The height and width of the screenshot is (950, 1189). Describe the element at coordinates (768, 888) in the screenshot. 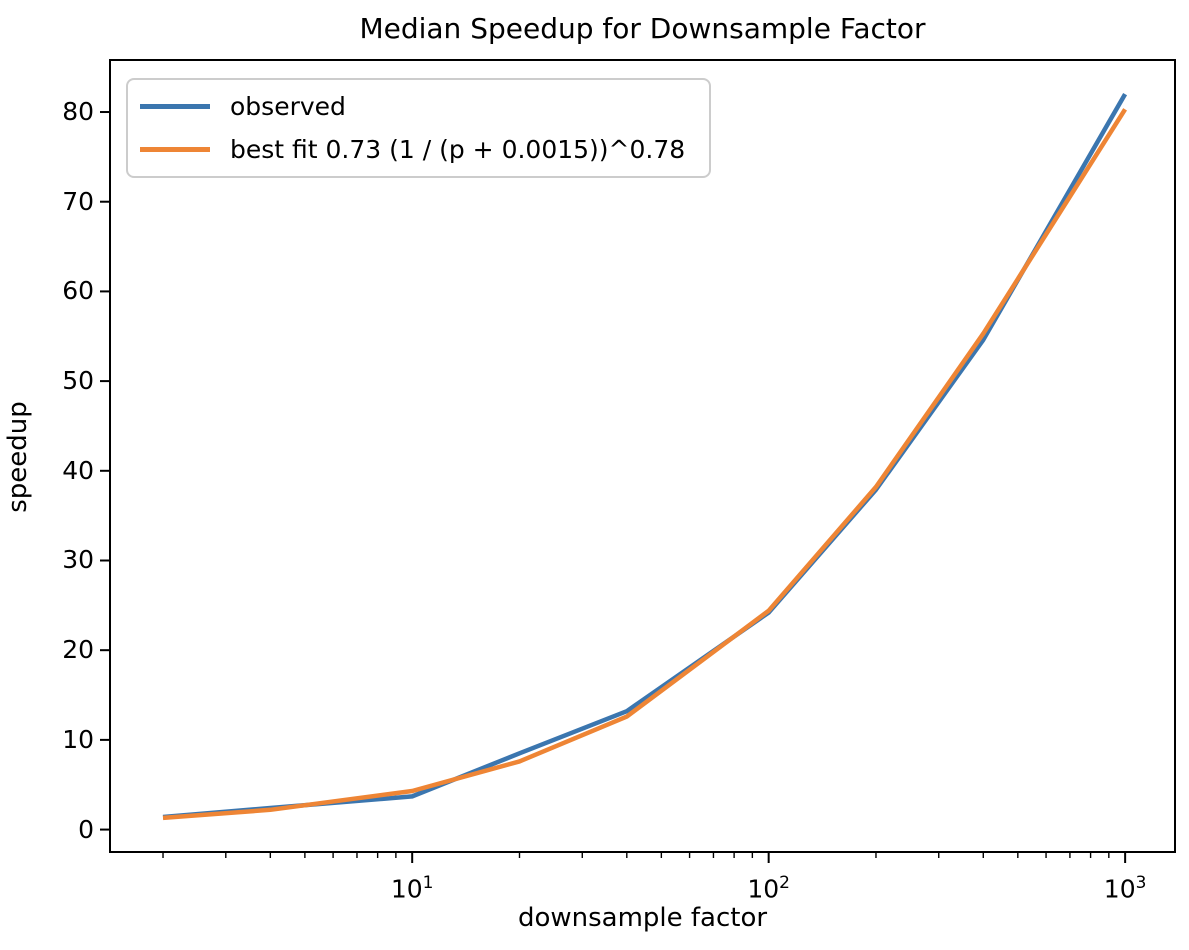

I see `x-tick-label: 102` at that location.